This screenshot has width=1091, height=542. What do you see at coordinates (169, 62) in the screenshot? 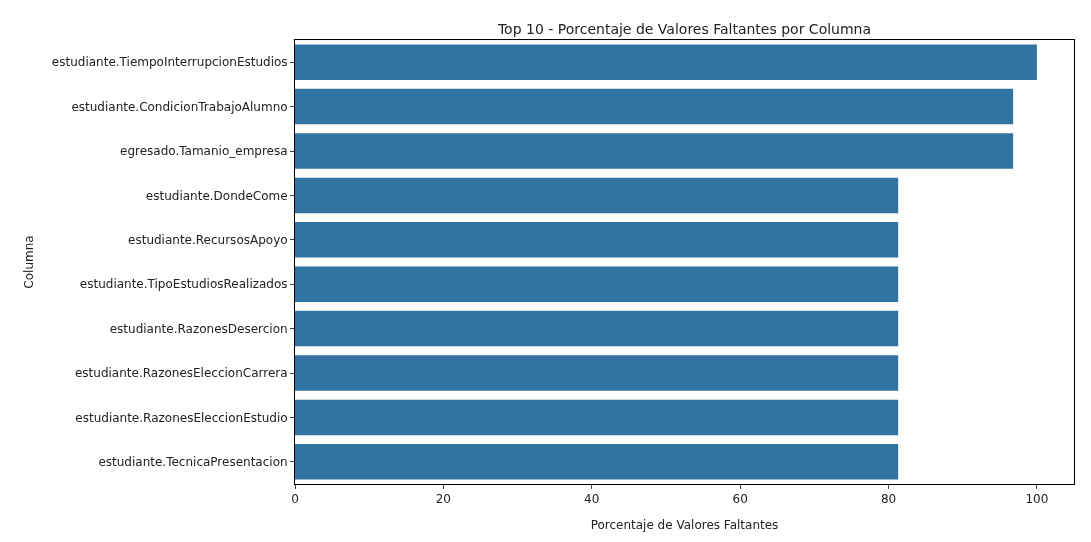
I see `y-tick-label: estudiante.TiempoInterrupcionEstudios` at bounding box center [169, 62].